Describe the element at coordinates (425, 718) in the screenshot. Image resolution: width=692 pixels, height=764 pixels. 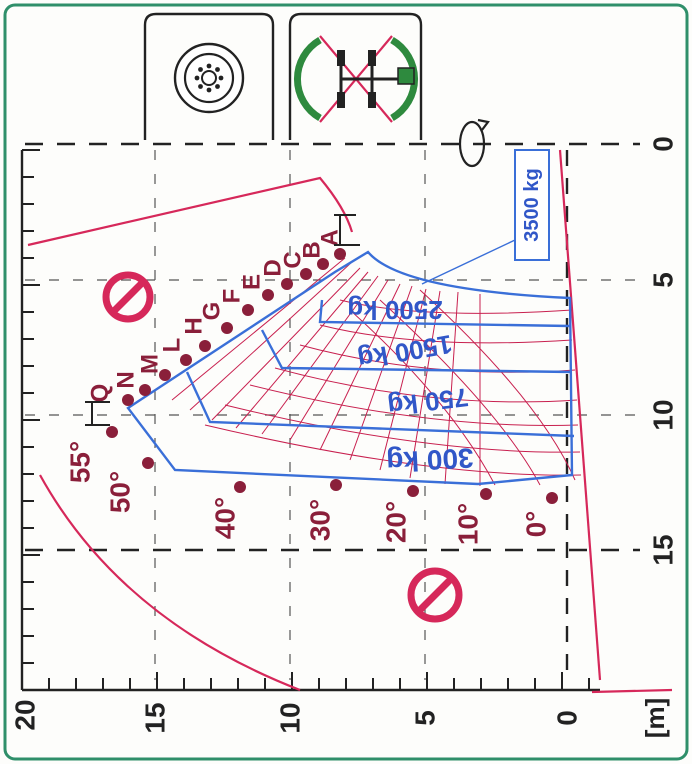
I see `y-tick-label: 5` at that location.